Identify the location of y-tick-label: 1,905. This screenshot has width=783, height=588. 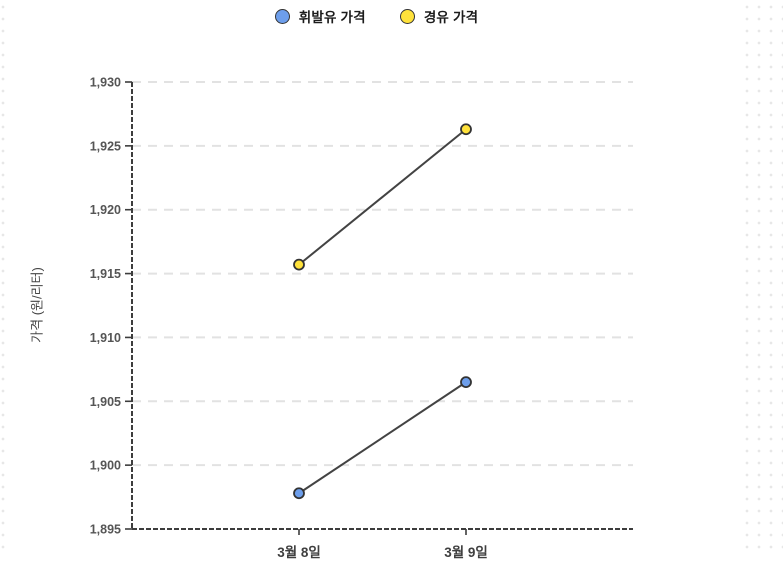
(105, 402).